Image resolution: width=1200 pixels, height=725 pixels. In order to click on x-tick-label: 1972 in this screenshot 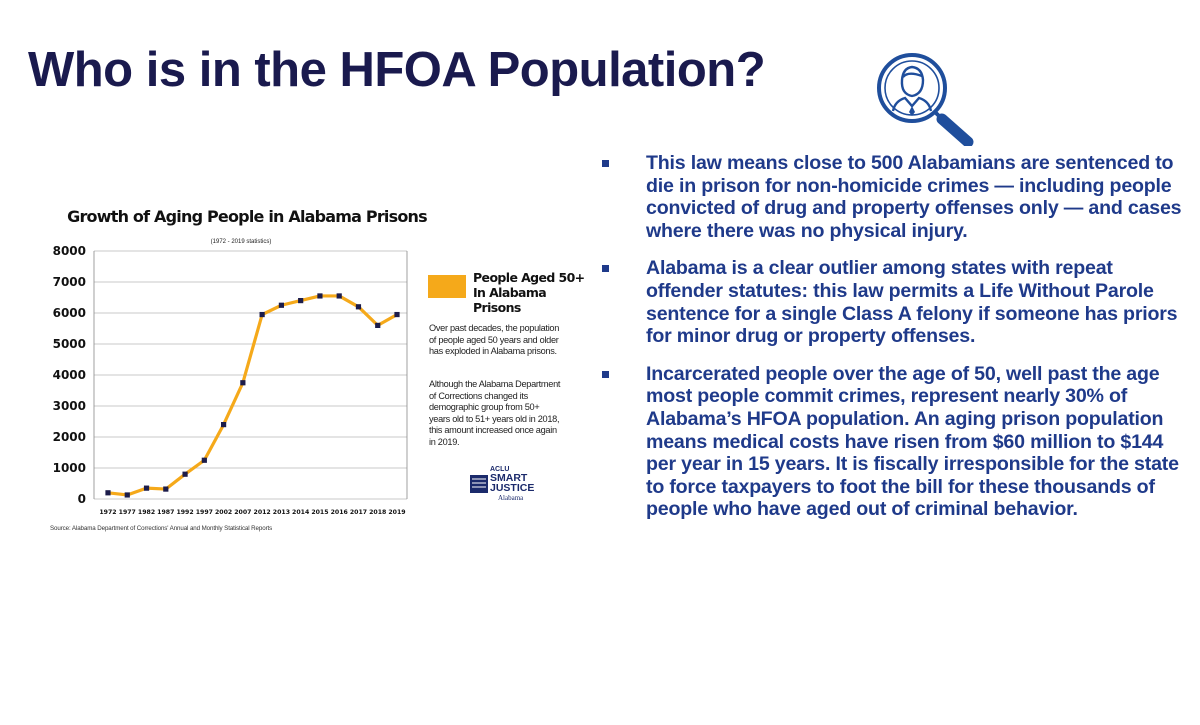, I will do `click(107, 512)`.